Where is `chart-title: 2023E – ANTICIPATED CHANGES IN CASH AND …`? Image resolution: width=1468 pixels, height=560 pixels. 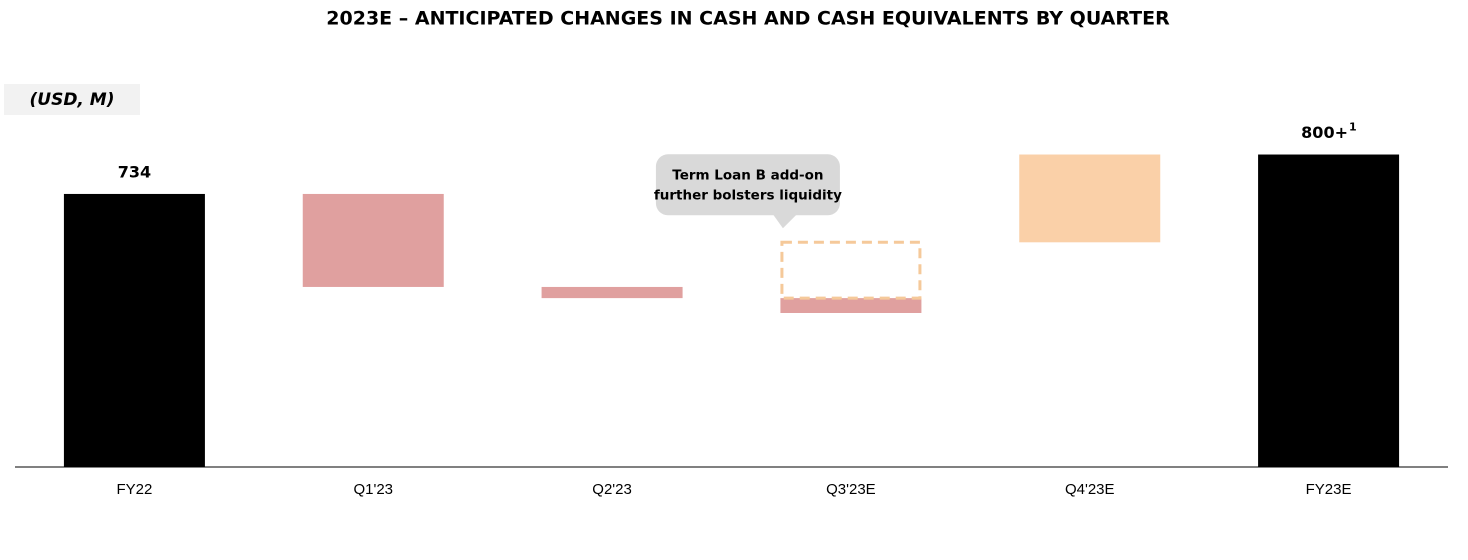 chart-title: 2023E – ANTICIPATED CHANGES IN CASH AND … is located at coordinates (748, 19).